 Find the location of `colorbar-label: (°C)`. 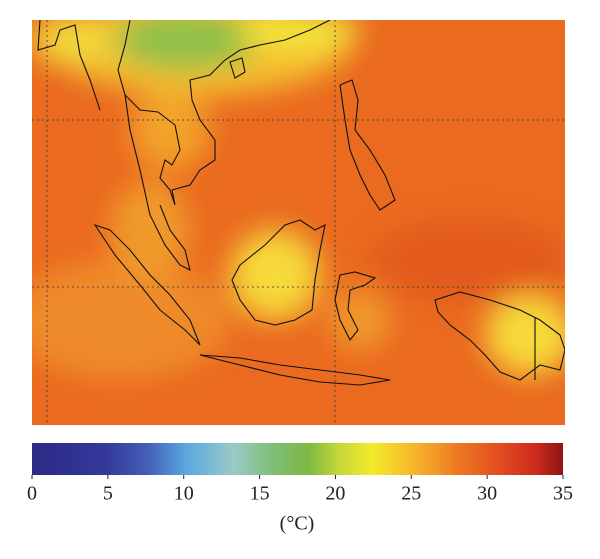

colorbar-label: (°C) is located at coordinates (297, 524).